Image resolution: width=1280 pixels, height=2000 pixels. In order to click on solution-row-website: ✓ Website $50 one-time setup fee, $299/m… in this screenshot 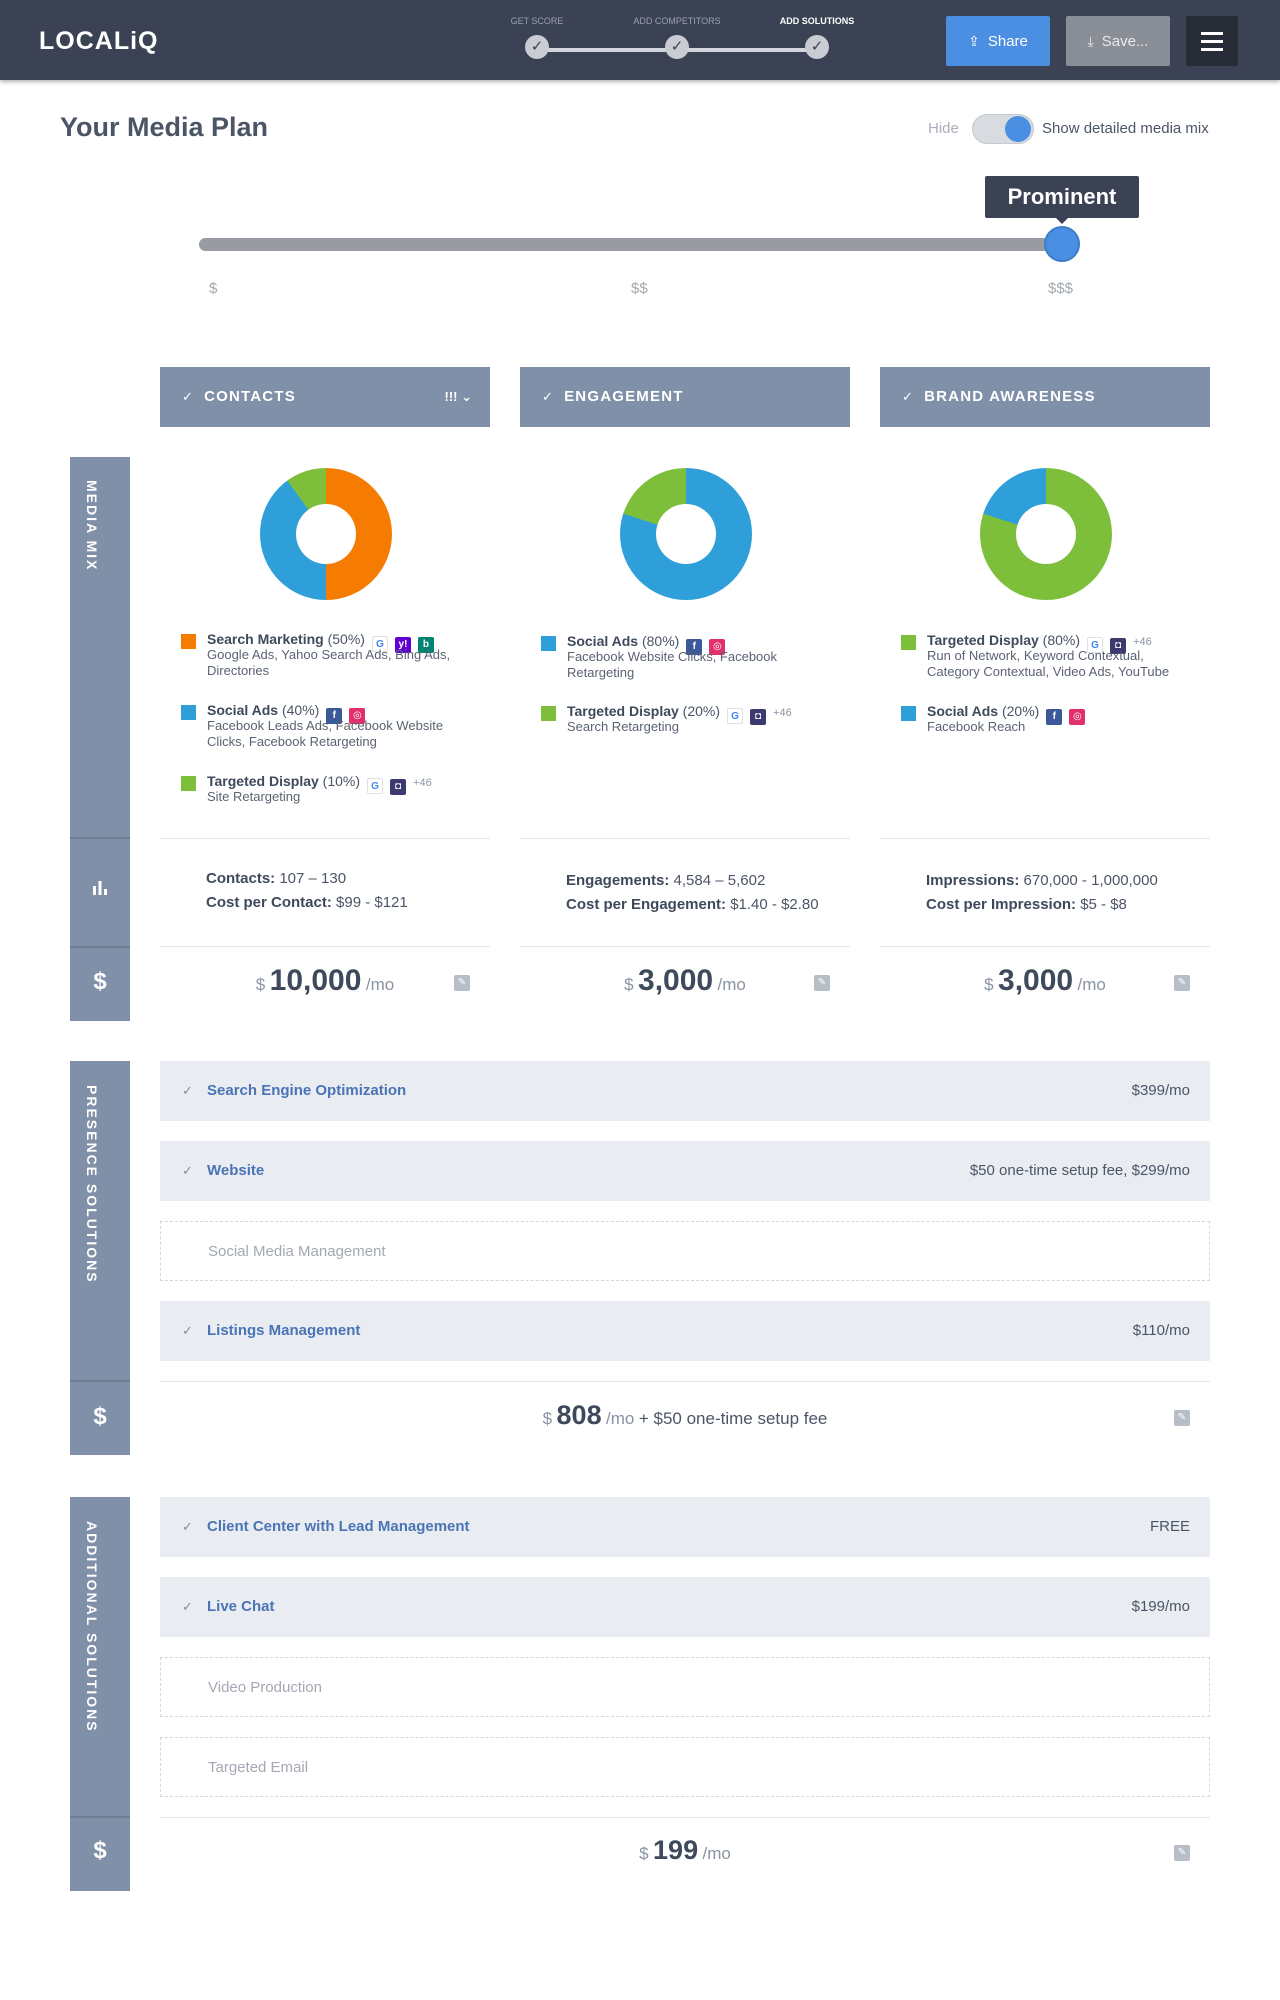, I will do `click(685, 1171)`.